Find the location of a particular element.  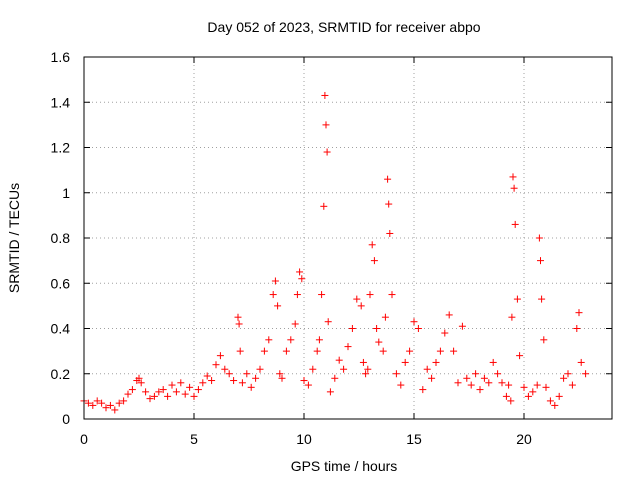

y-tick-label: 0.8 is located at coordinates (61, 238).